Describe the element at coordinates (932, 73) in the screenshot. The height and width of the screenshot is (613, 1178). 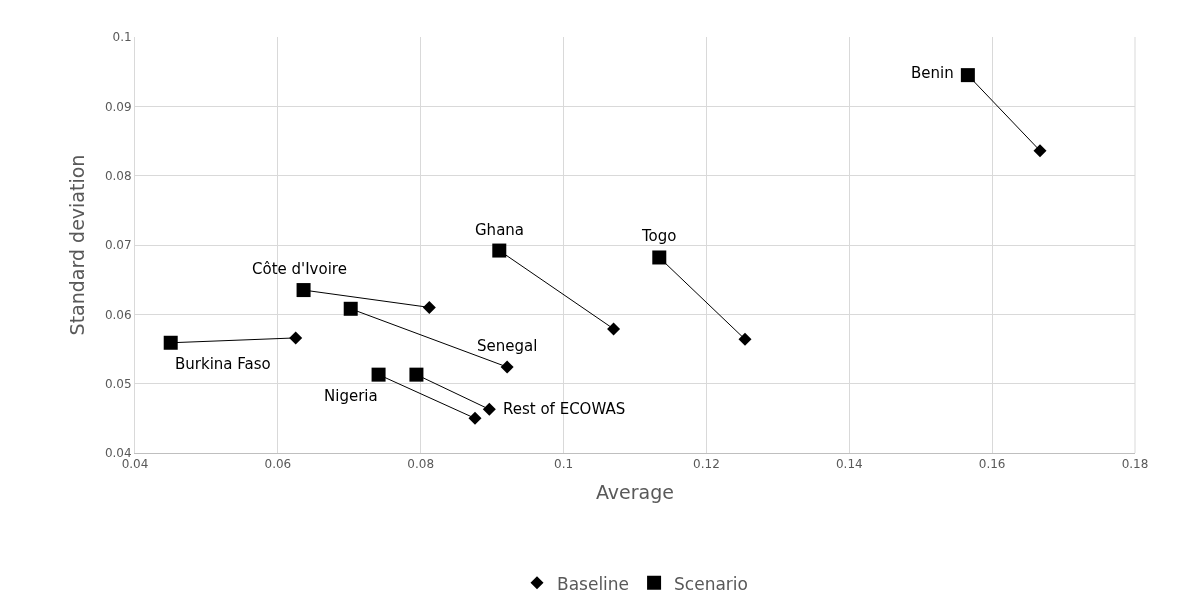
I see `annotation: Benin` at that location.